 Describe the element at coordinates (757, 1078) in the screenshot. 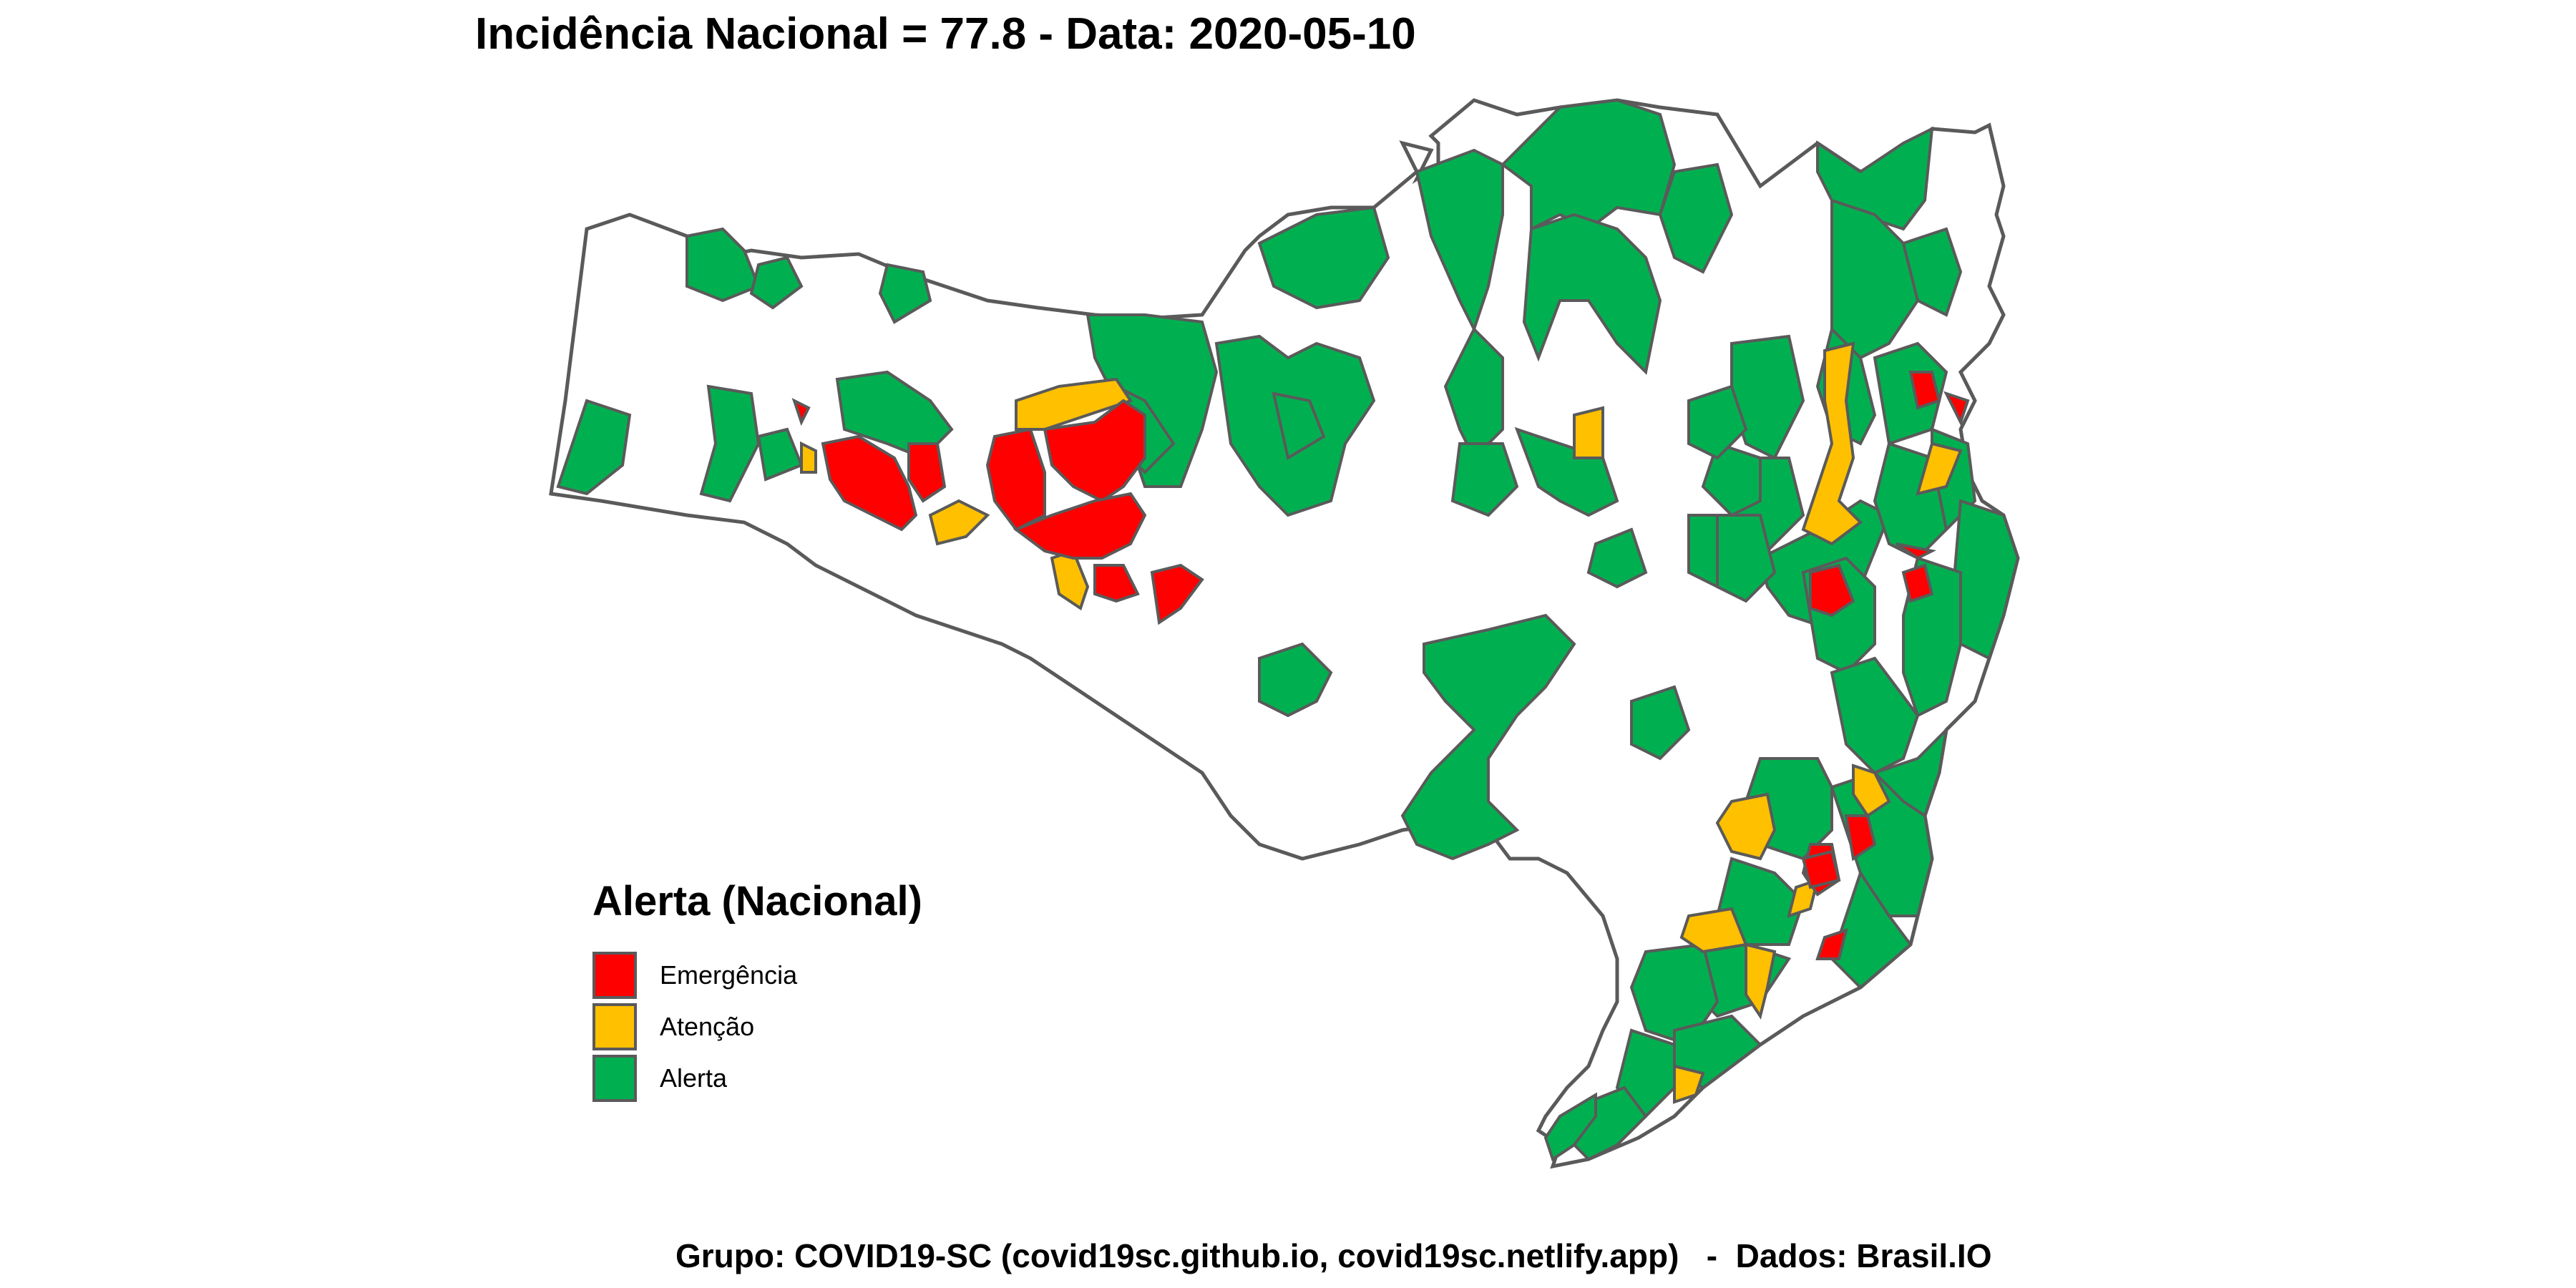

I see `legend-item-alerta: Alerta` at that location.